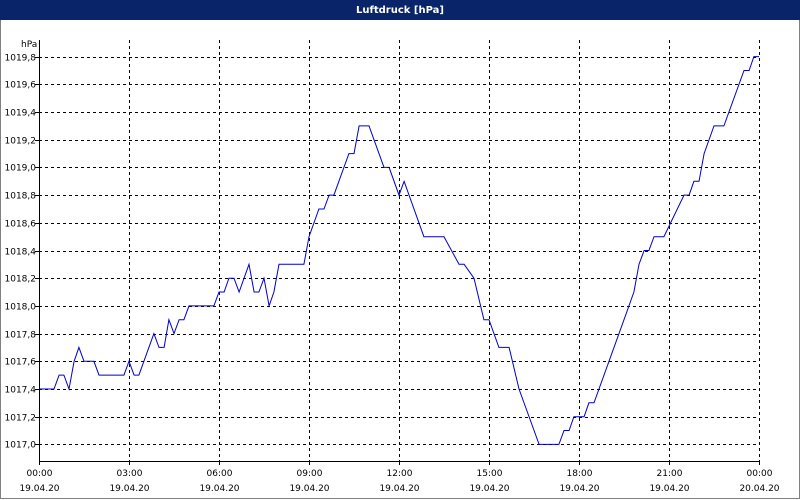 This screenshot has height=500, width=800. What do you see at coordinates (21, 336) in the screenshot?
I see `y-tick-label: 1017,8` at bounding box center [21, 336].